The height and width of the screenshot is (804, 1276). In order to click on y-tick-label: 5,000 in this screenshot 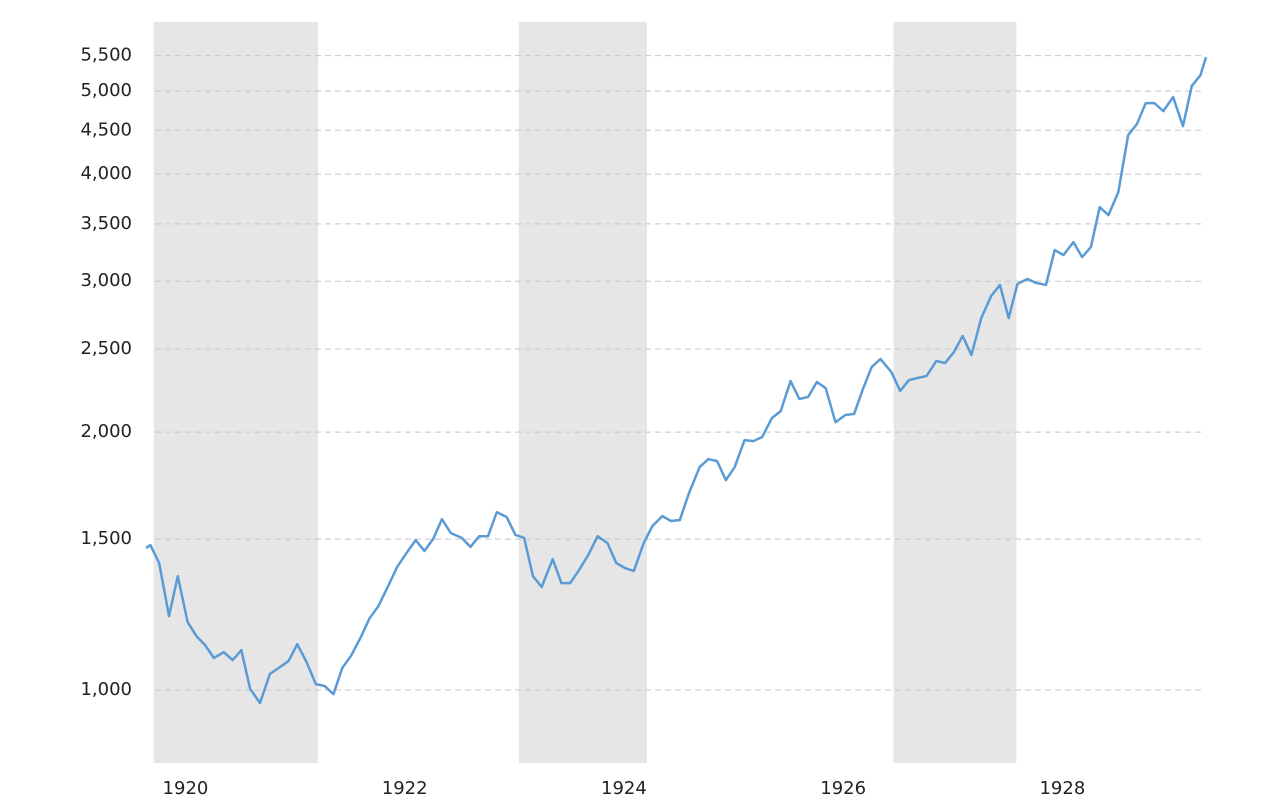, I will do `click(106, 90)`.